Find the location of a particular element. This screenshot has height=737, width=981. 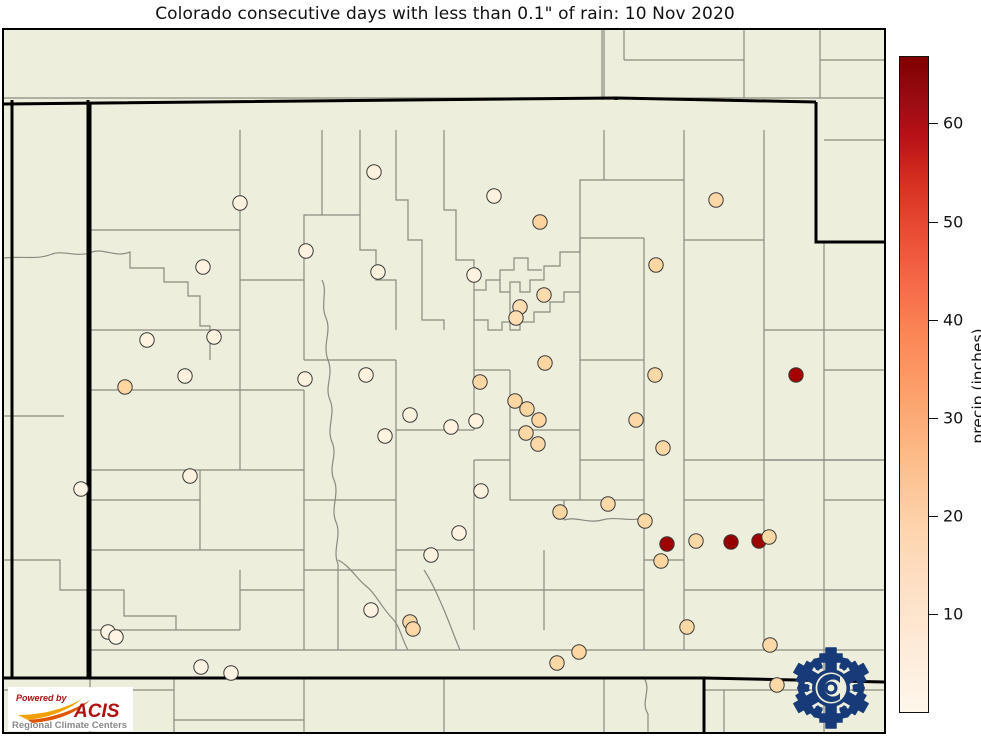

colorbar-gradient is located at coordinates (914, 384).